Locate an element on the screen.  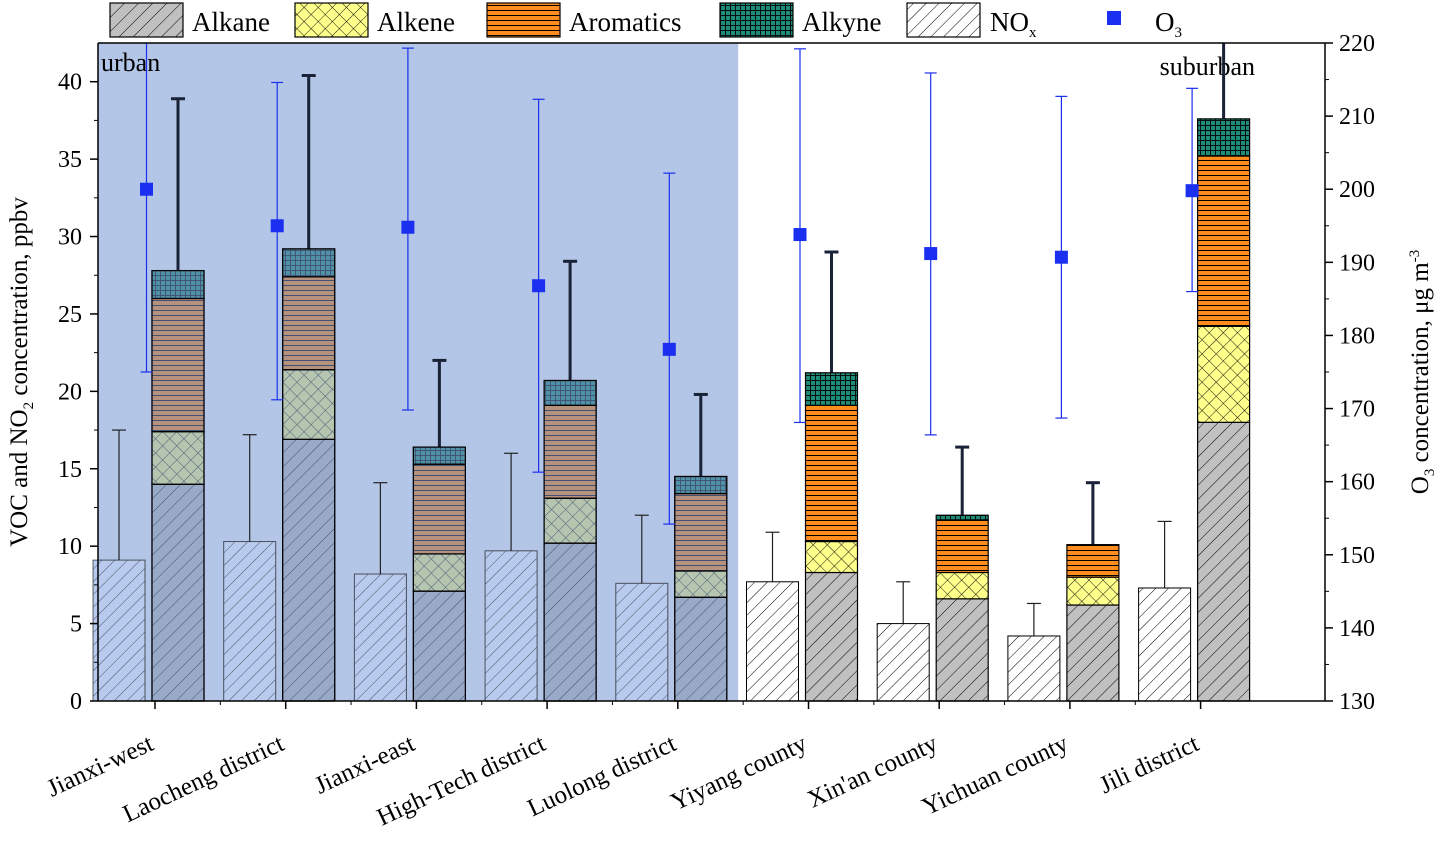
y-tick-label: 35 is located at coordinates (70, 160).